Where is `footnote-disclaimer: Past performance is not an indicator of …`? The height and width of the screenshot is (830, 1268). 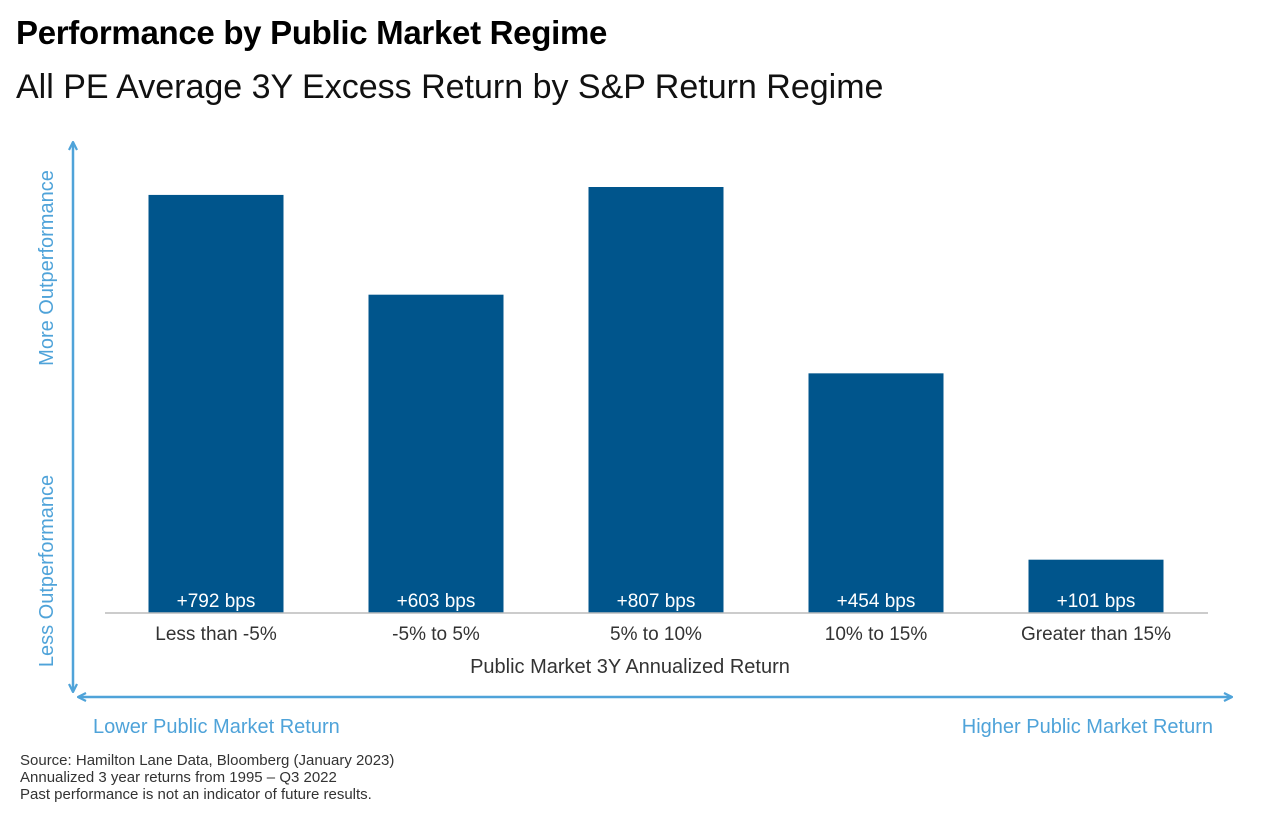 footnote-disclaimer: Past performance is not an indicator of … is located at coordinates (196, 794).